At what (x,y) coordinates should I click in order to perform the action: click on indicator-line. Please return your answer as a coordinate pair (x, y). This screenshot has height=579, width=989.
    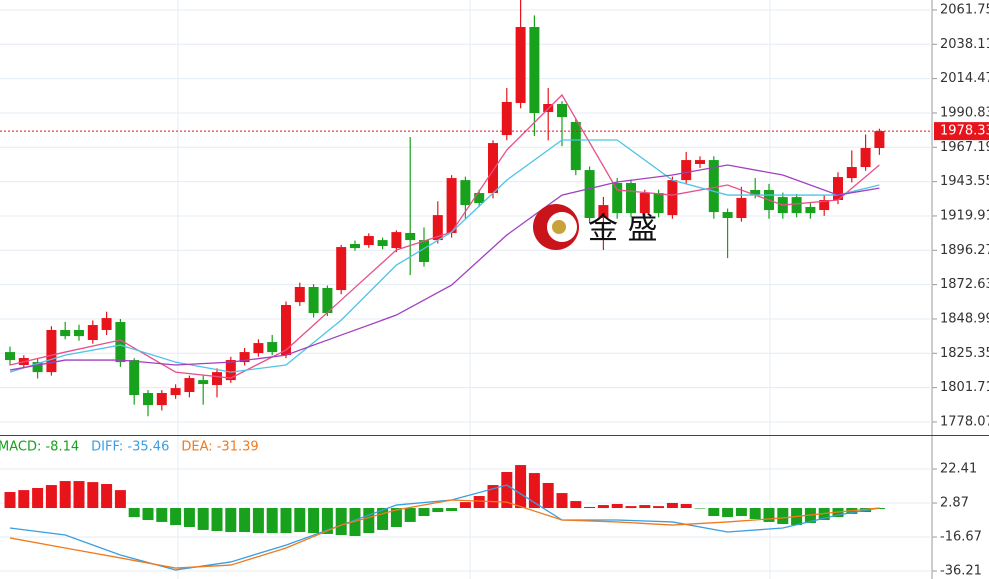
    Looking at the image, I should click on (444, 527).